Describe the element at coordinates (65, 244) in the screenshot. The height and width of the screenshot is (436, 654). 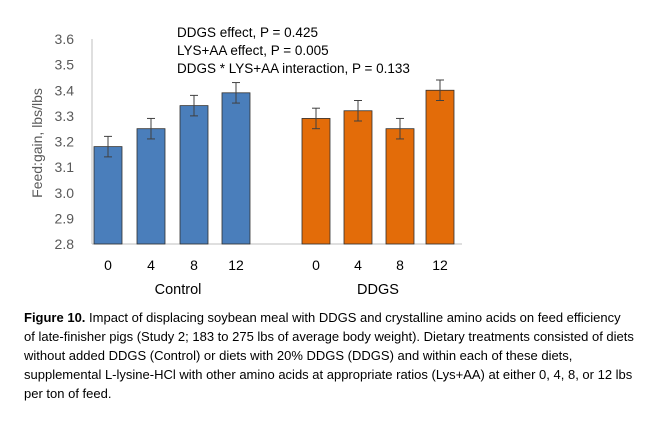
I see `y-tick-label: 2.8` at that location.